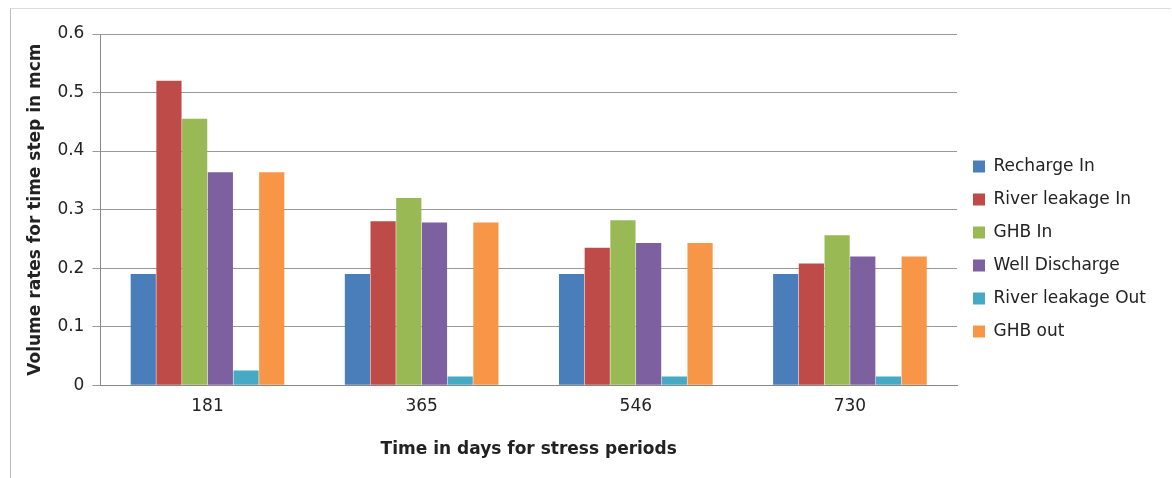 Image resolution: width=1172 pixels, height=478 pixels. I want to click on x-tick-label: 181, so click(207, 404).